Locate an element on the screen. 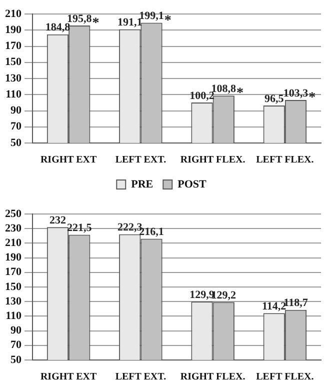 The width and height of the screenshot is (335, 386). data-label: 103,3 is located at coordinates (296, 93).